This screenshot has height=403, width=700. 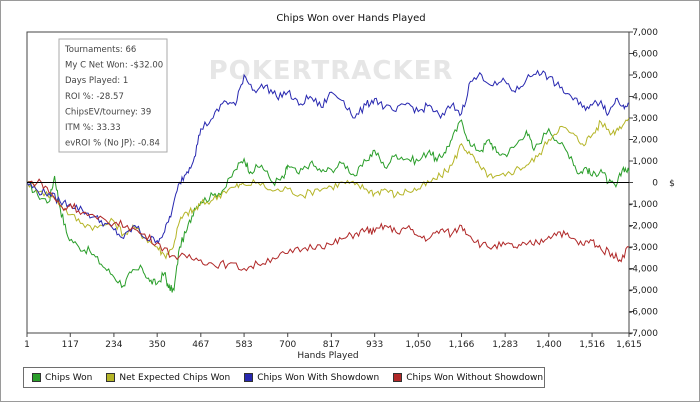 I want to click on x-tick-label: 1,400, so click(x=549, y=345).